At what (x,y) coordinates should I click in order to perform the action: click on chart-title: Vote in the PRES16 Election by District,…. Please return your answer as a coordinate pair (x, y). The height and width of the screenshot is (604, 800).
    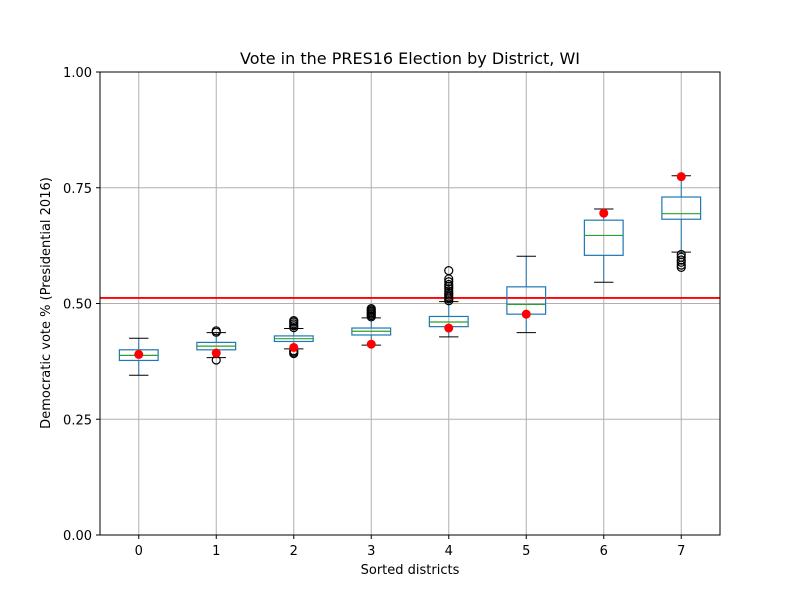
    Looking at the image, I should click on (410, 58).